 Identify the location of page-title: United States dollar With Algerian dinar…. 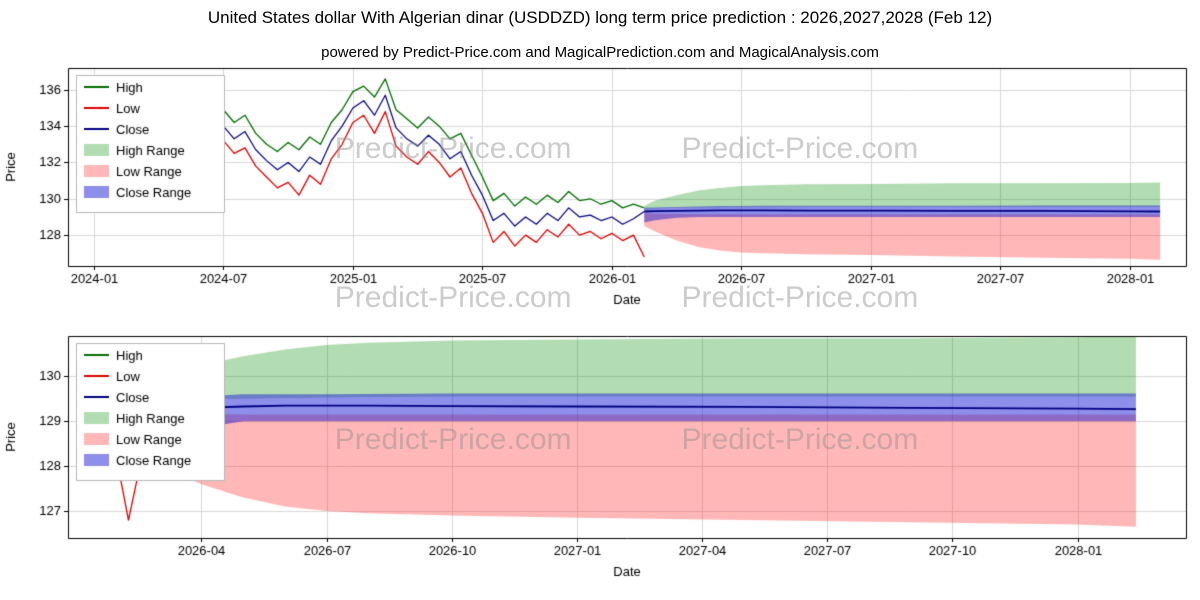
(600, 17).